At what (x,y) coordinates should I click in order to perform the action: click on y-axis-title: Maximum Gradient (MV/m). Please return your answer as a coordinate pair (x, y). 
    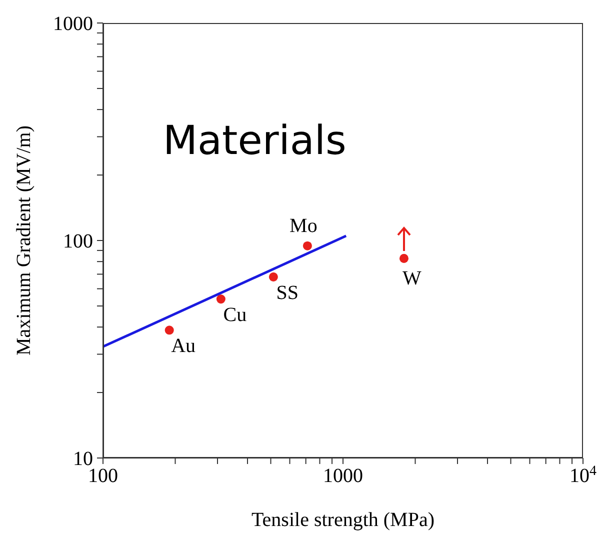
    Looking at the image, I should click on (24, 241).